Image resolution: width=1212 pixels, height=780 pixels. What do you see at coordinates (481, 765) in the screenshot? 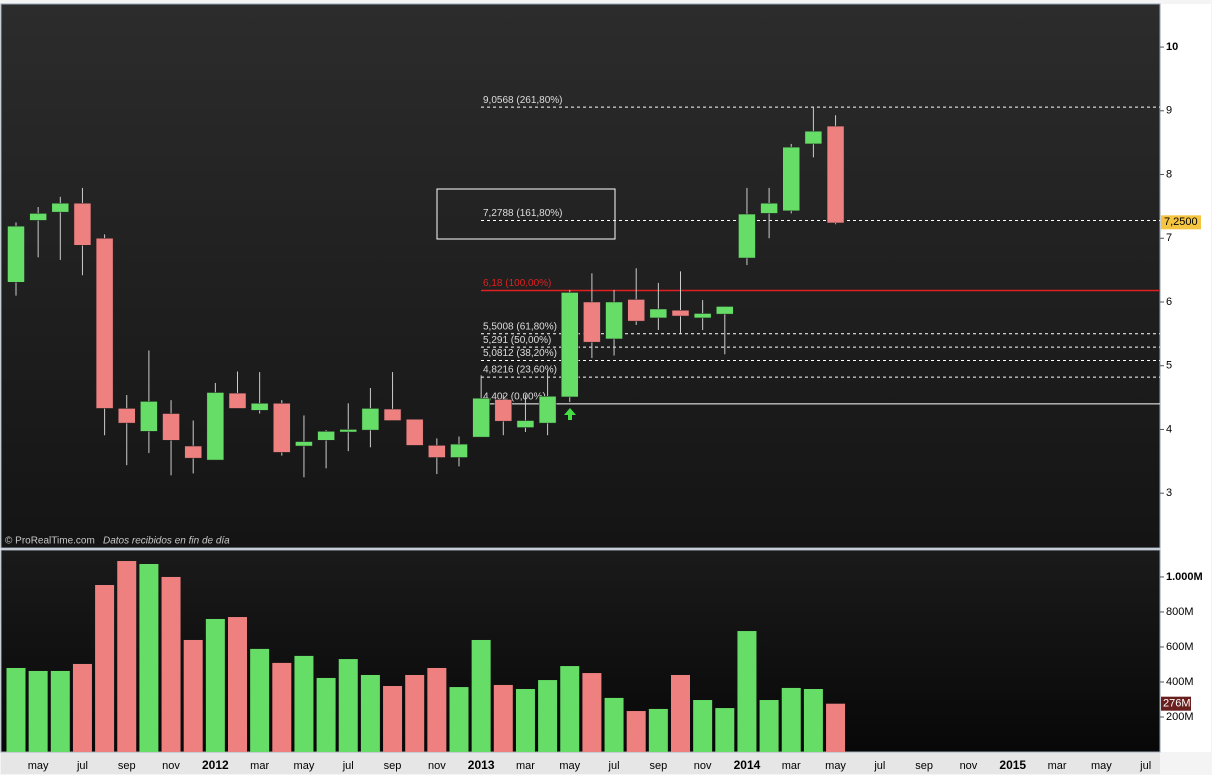
I see `x-tick-label: 2013` at bounding box center [481, 765].